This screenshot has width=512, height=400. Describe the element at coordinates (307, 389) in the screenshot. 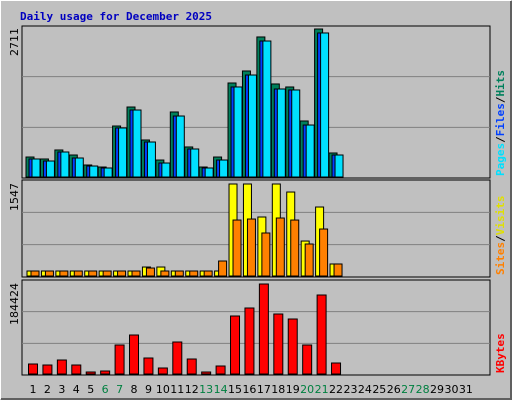

I see `x-tick-label: 20` at that location.